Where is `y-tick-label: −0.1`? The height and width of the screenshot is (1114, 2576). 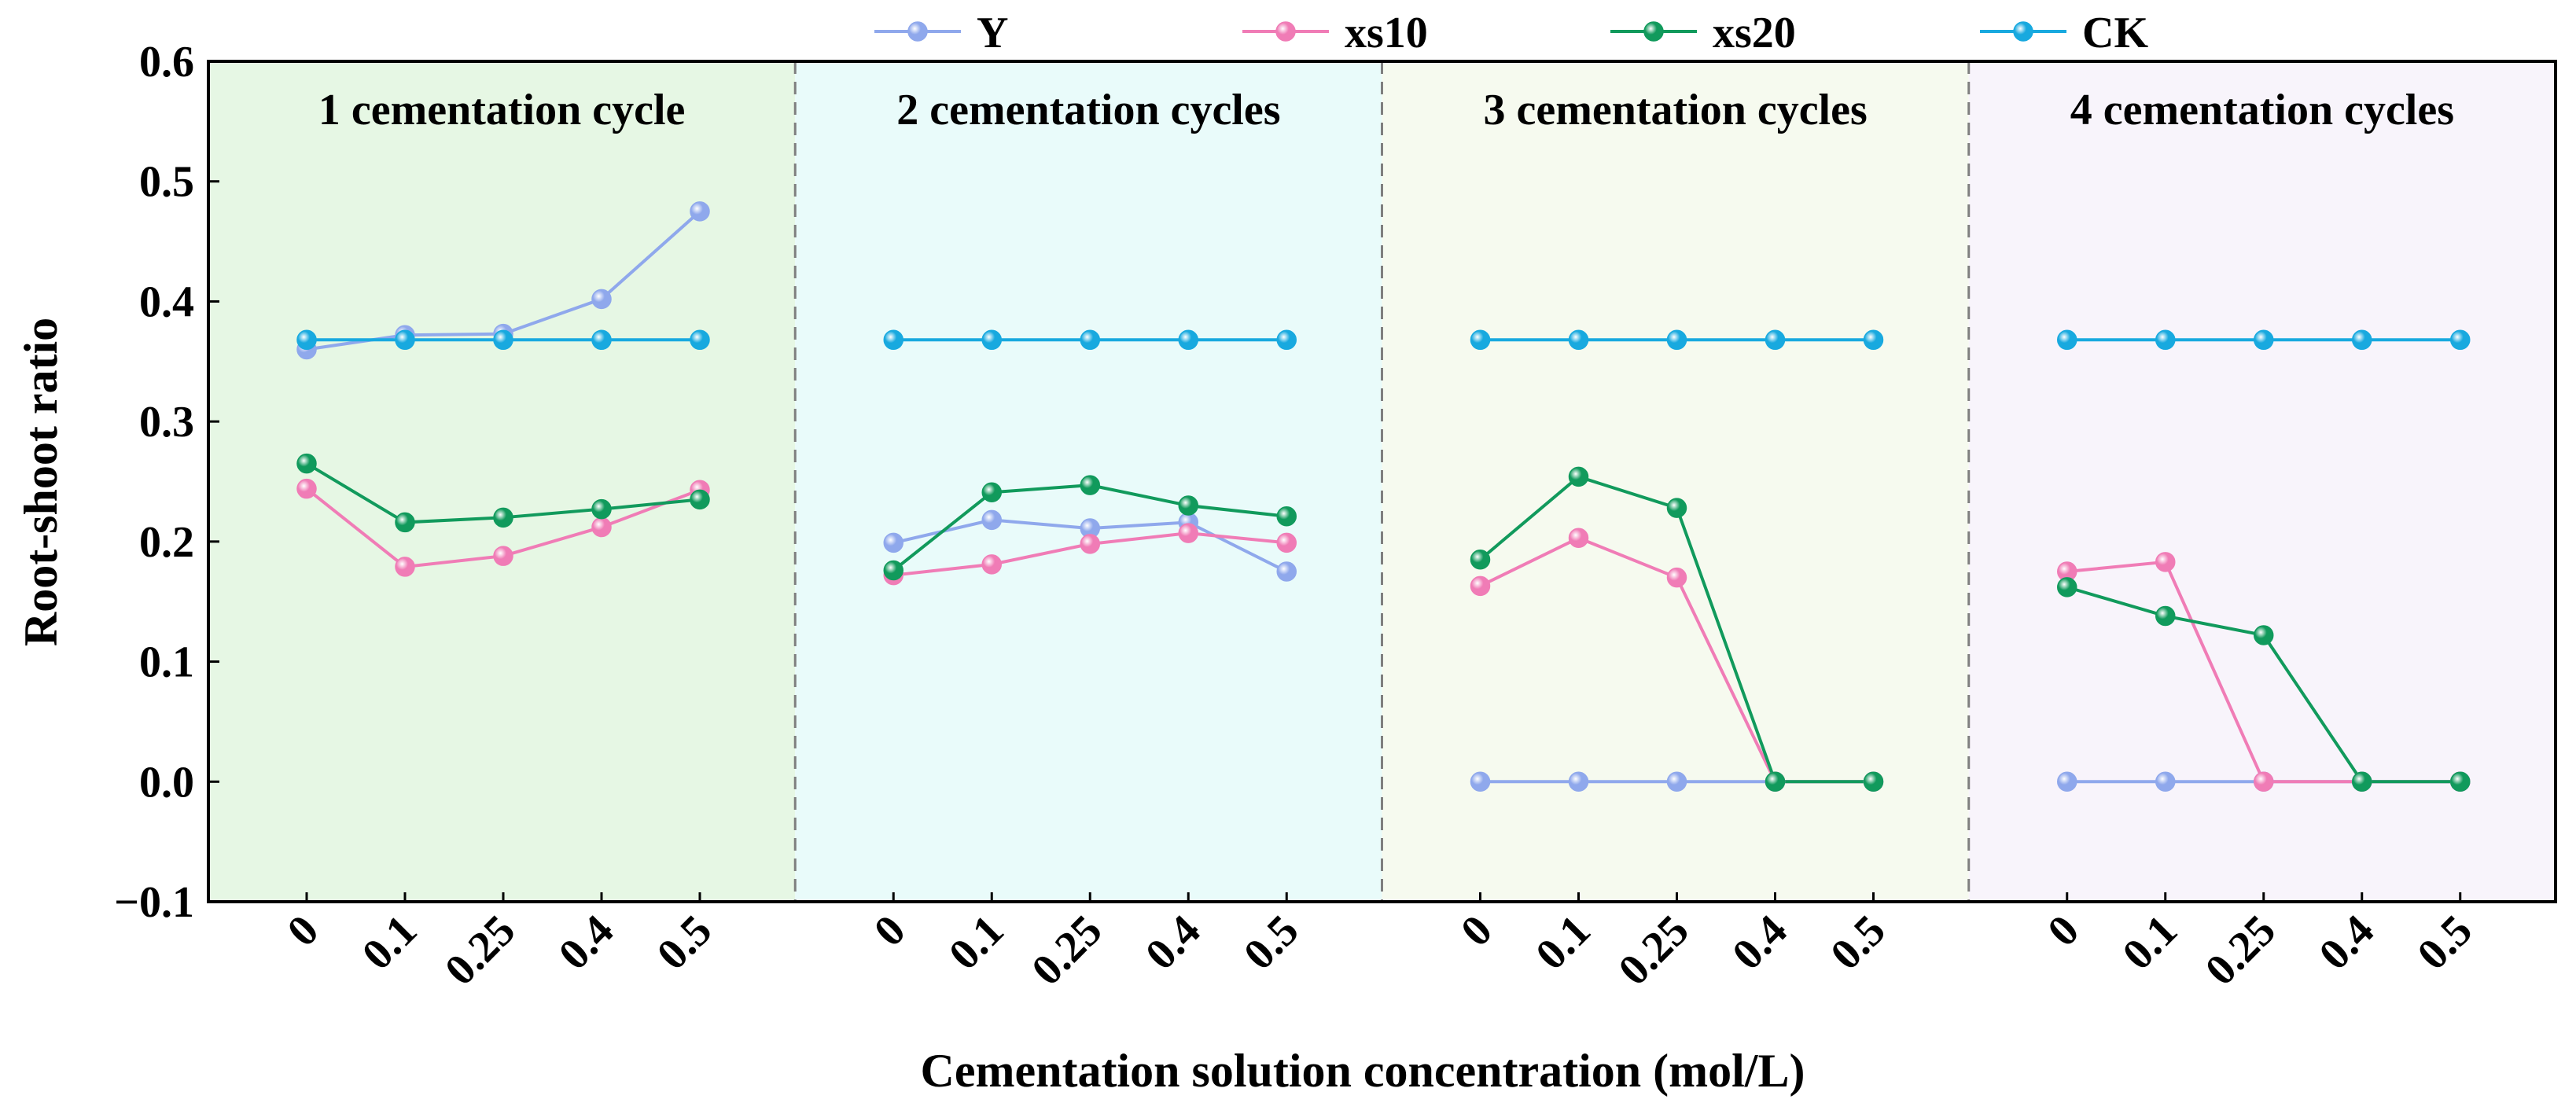 y-tick-label: −0.1 is located at coordinates (154, 902).